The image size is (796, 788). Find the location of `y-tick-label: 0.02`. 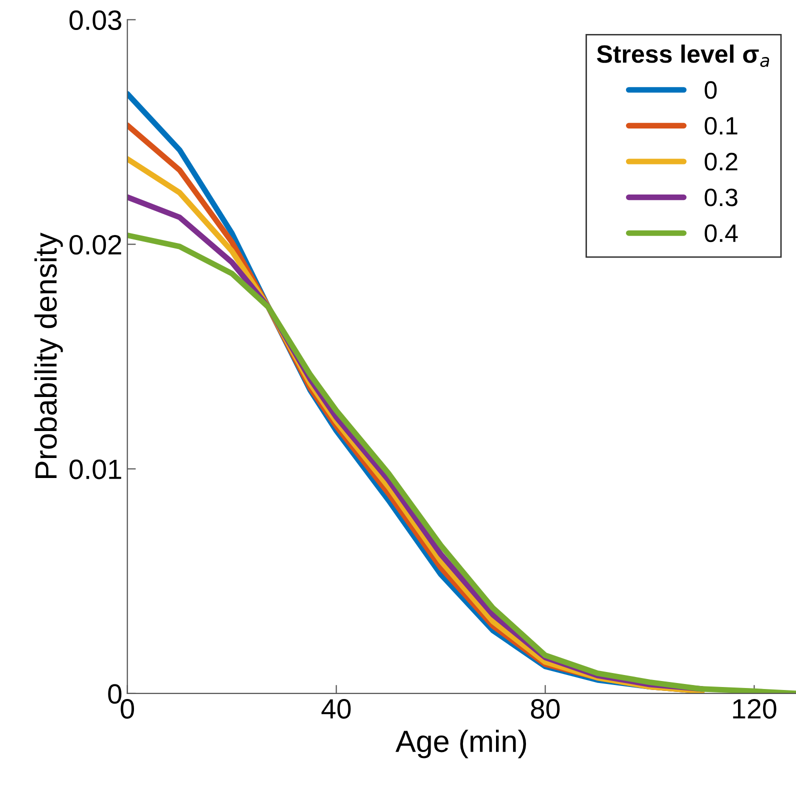

y-tick-label: 0.02 is located at coordinates (96, 244).